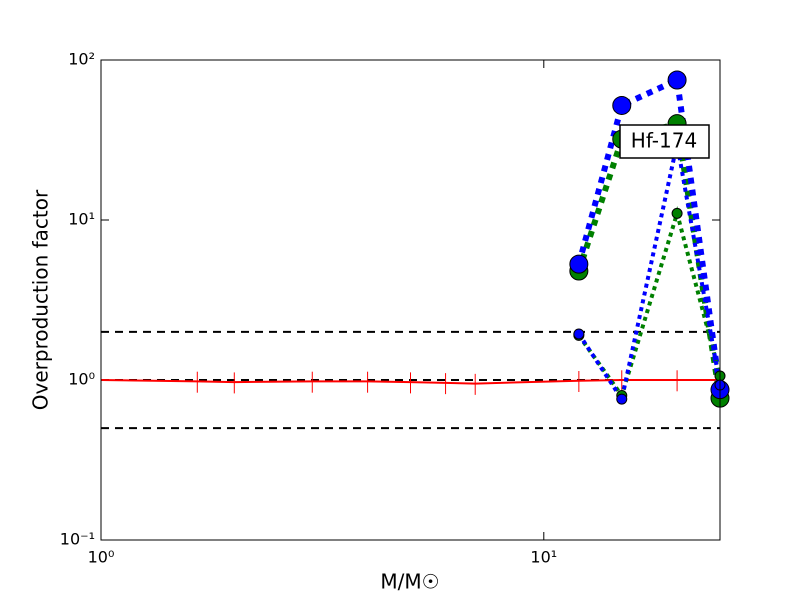  Describe the element at coordinates (410, 382) in the screenshot. I see `reference-line-series` at that location.